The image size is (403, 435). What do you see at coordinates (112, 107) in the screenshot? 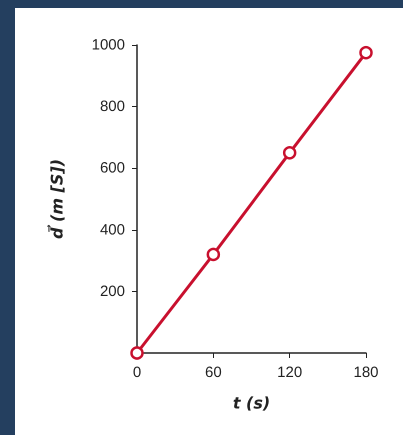
I see `y-tick-label: 800` at bounding box center [112, 107].